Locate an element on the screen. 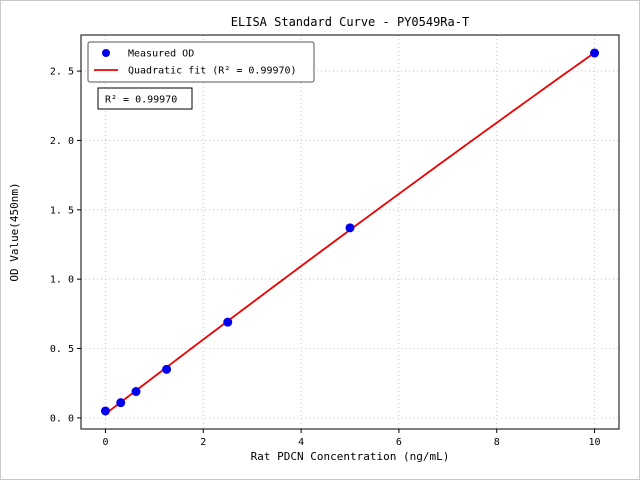 Image resolution: width=640 pixels, height=481 pixels. y-tick-label: 1. 5 is located at coordinates (62, 210).